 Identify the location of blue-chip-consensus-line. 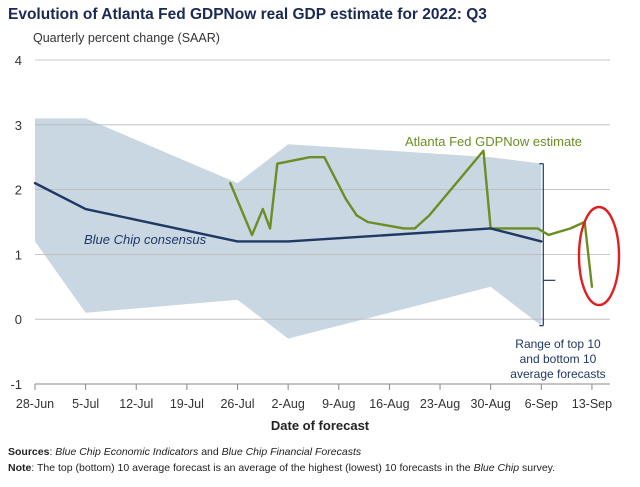
(288, 212).